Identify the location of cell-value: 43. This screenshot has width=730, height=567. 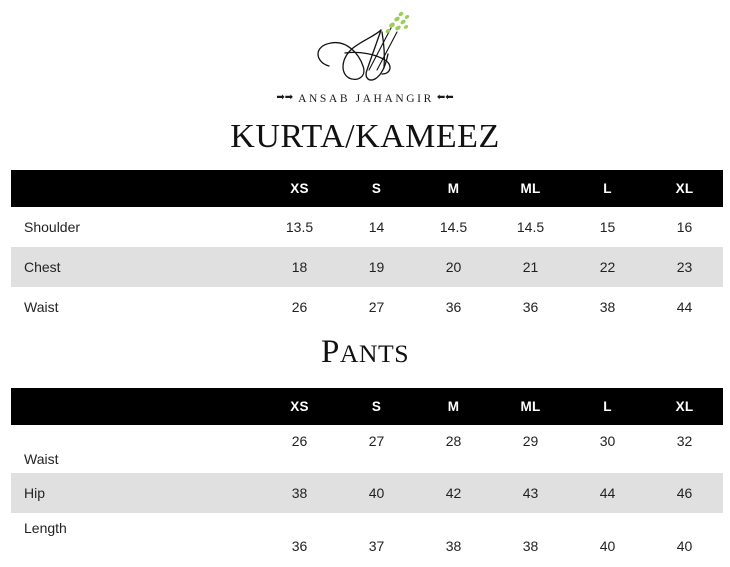
(530, 493).